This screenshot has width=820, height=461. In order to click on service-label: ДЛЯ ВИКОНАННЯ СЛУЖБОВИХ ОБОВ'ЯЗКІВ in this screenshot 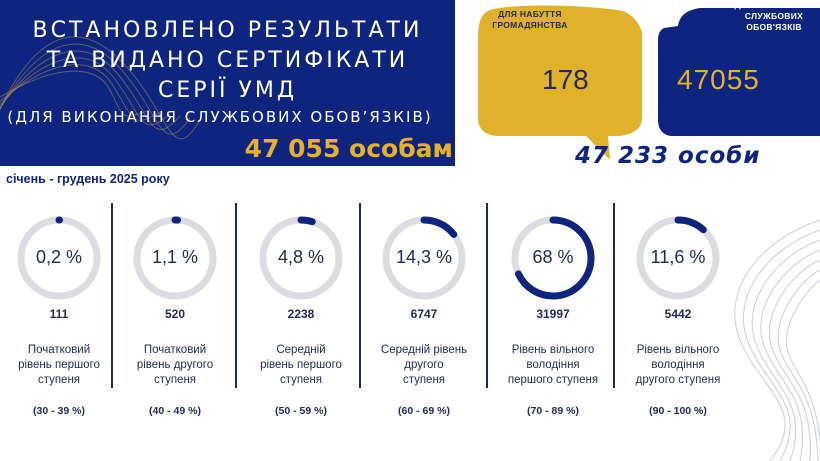, I will do `click(769, 16)`.